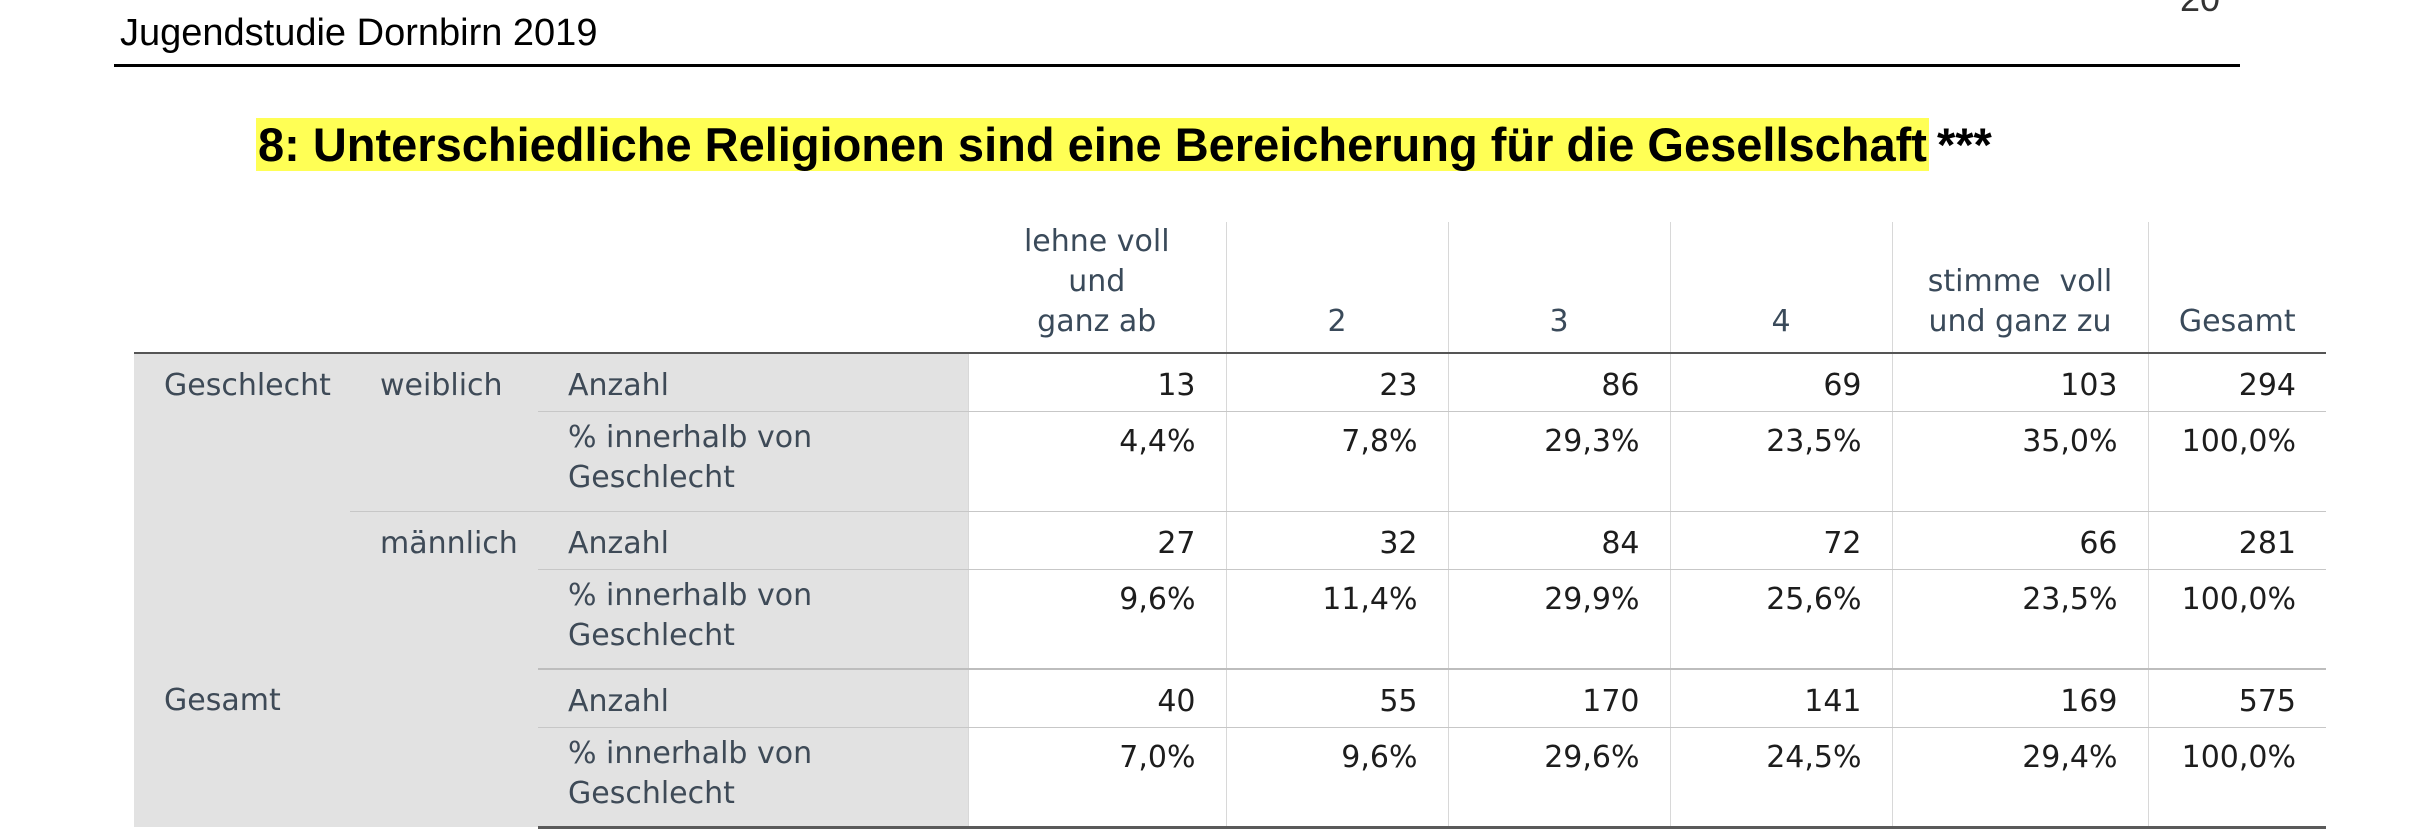  What do you see at coordinates (2019, 461) in the screenshot?
I see `table-cell: 35,0%` at bounding box center [2019, 461].